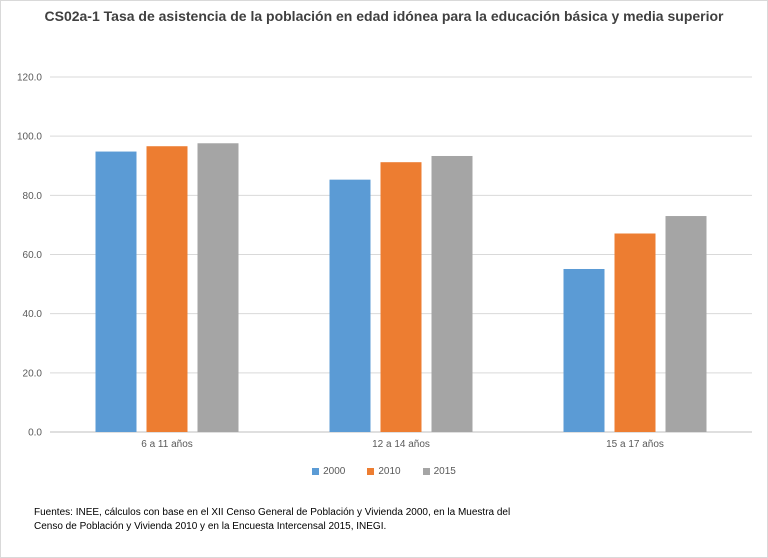 Image resolution: width=768 pixels, height=558 pixels. I want to click on legend-label: 2015, so click(444, 471).